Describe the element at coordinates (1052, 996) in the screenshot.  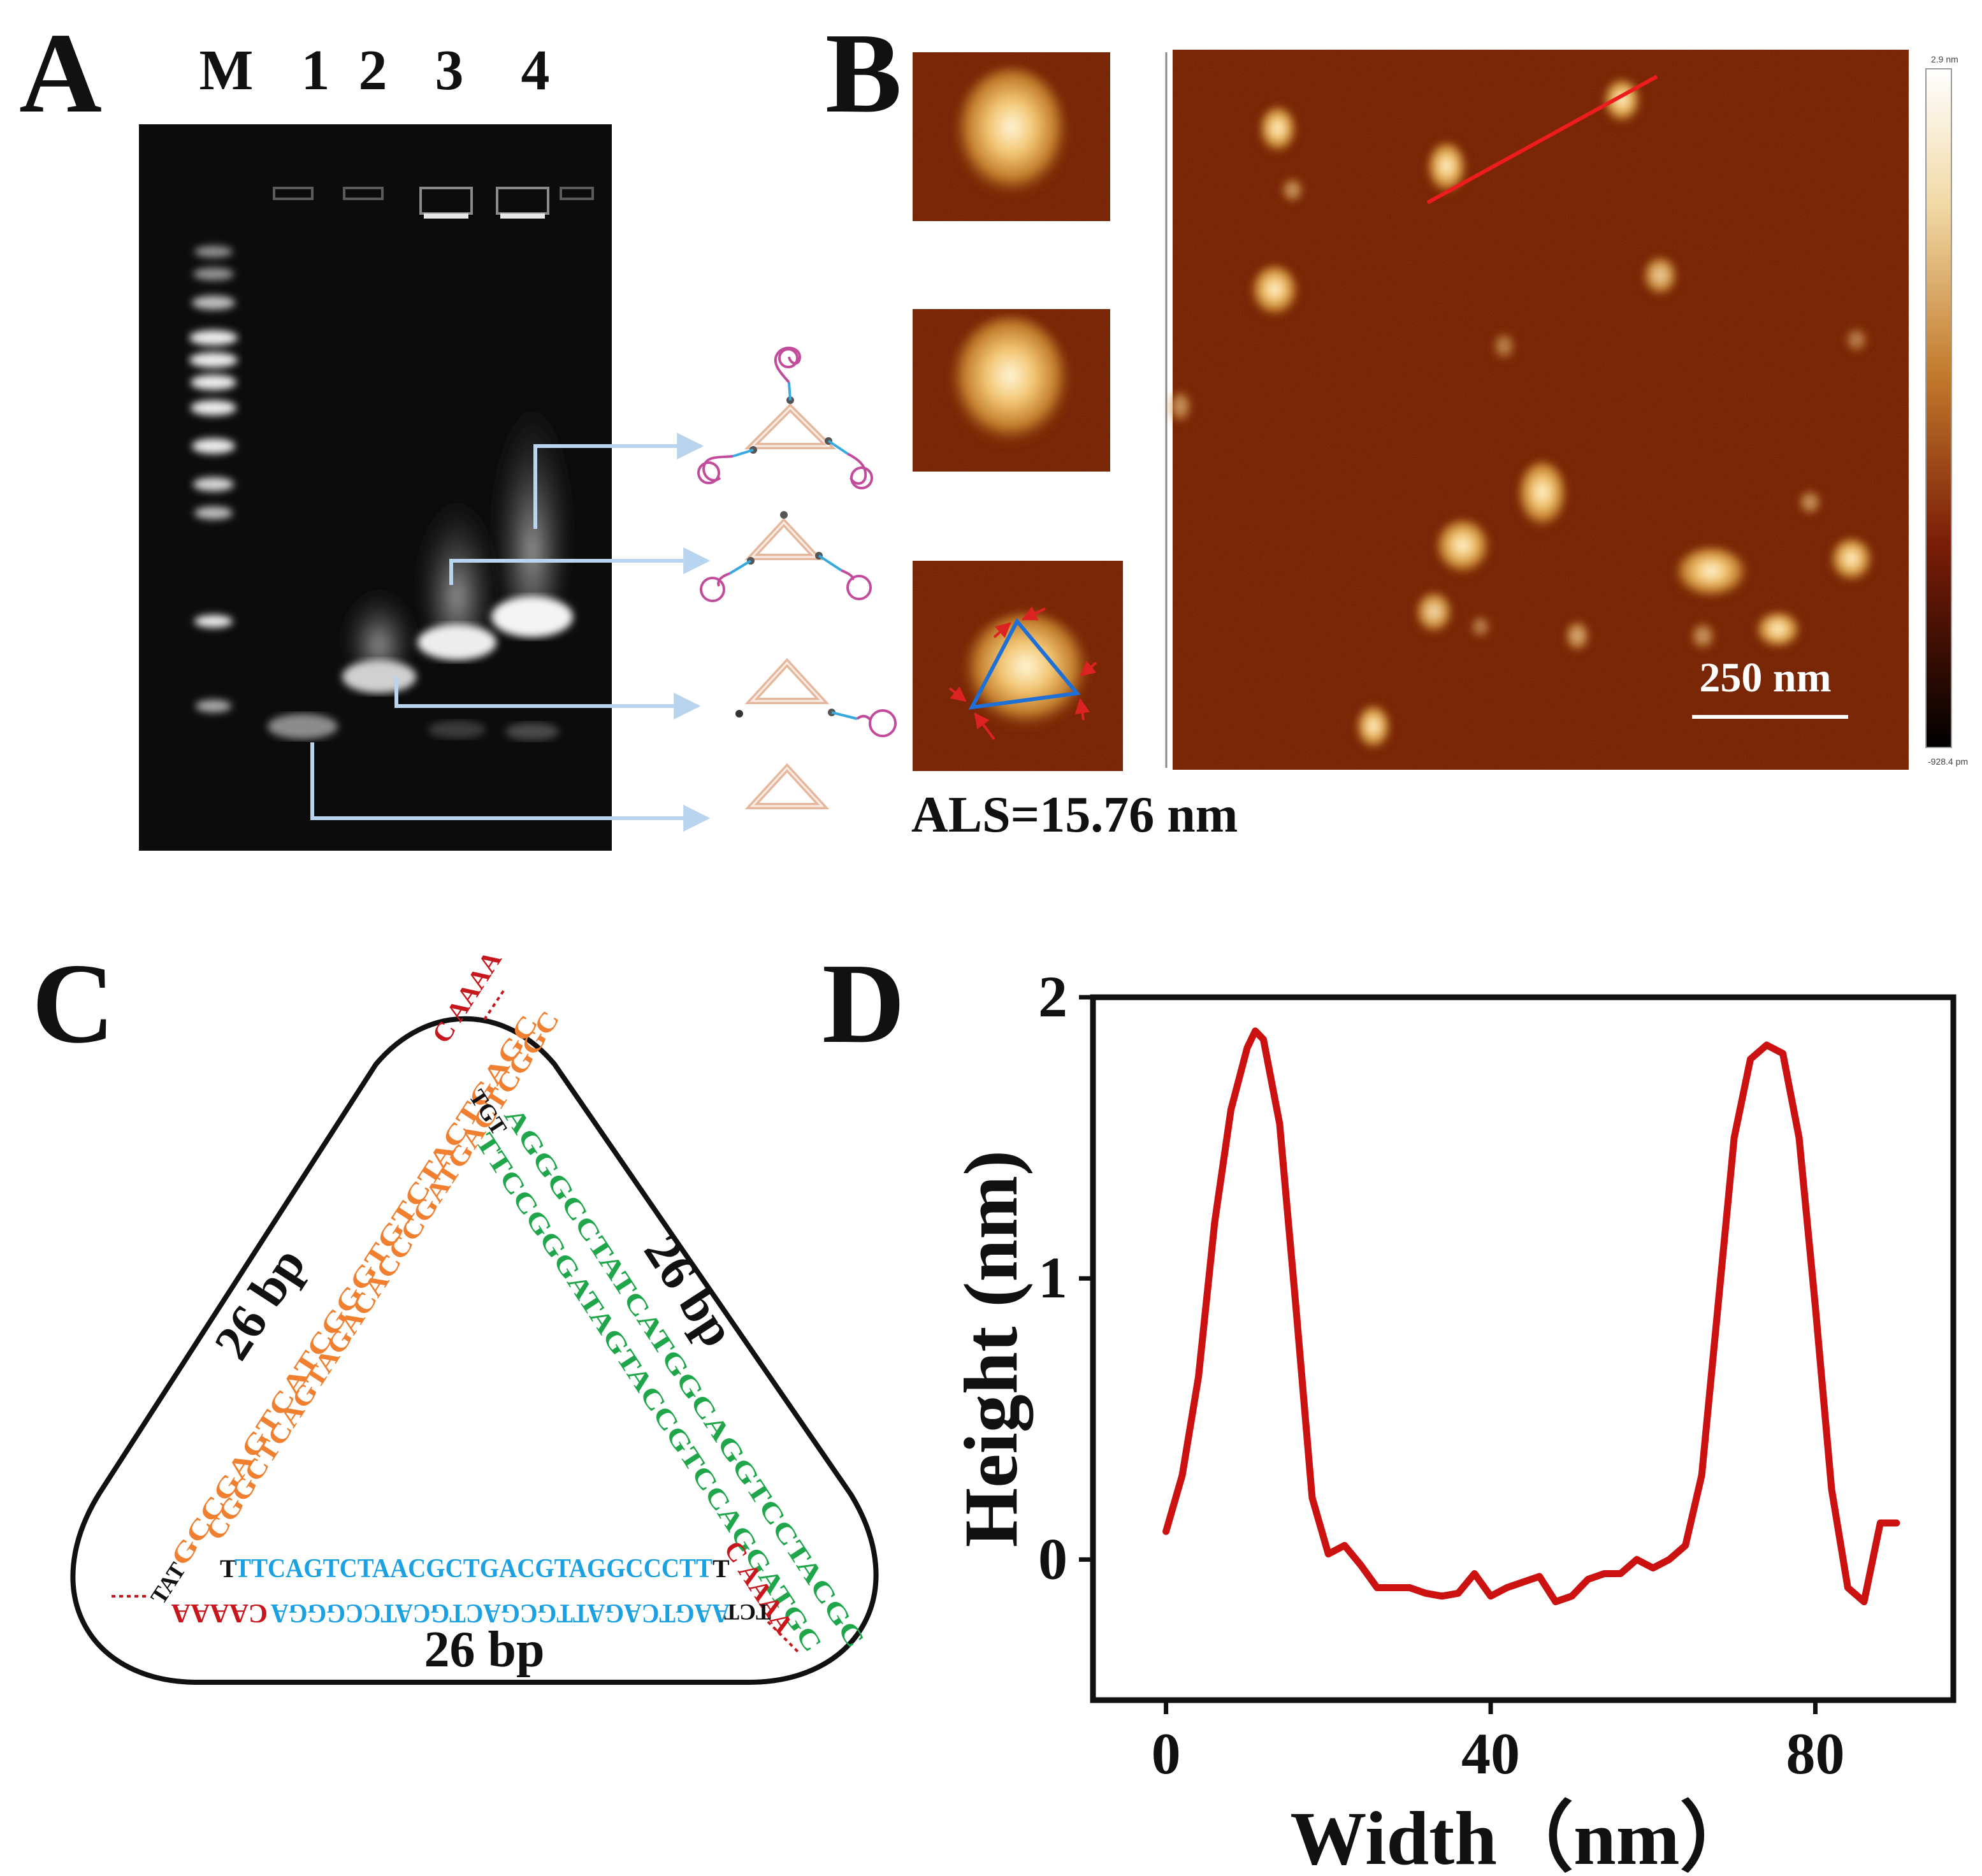
I see `y-tick-label: 2` at that location.